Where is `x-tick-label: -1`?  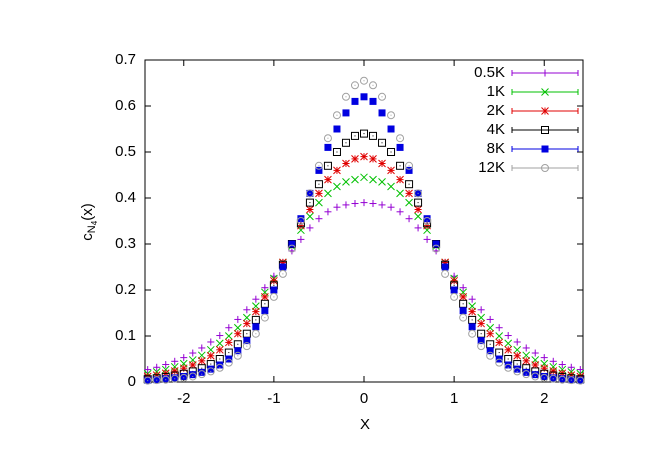
x-tick-label: -1 is located at coordinates (273, 398).